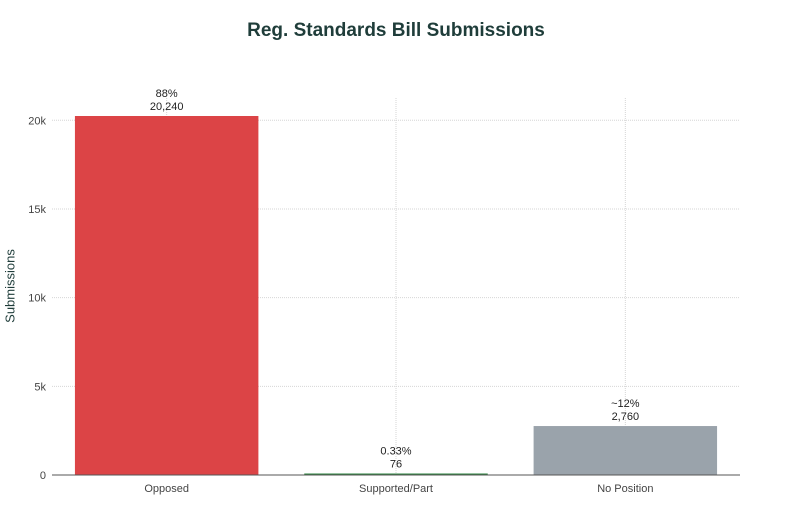 Image resolution: width=792 pixels, height=528 pixels. What do you see at coordinates (37, 299) in the screenshot?
I see `y-tick-label: 10k` at bounding box center [37, 299].